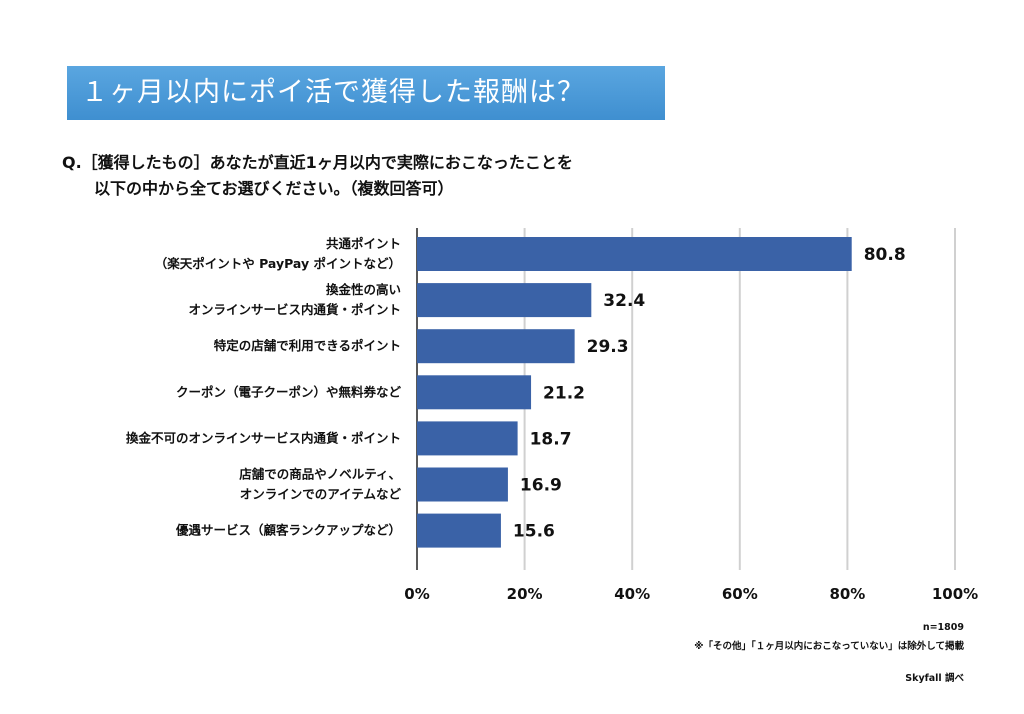 The width and height of the screenshot is (1024, 714). What do you see at coordinates (289, 391) in the screenshot?
I see `category-label: クーポン（電子クーポン）や無料券など` at bounding box center [289, 391].